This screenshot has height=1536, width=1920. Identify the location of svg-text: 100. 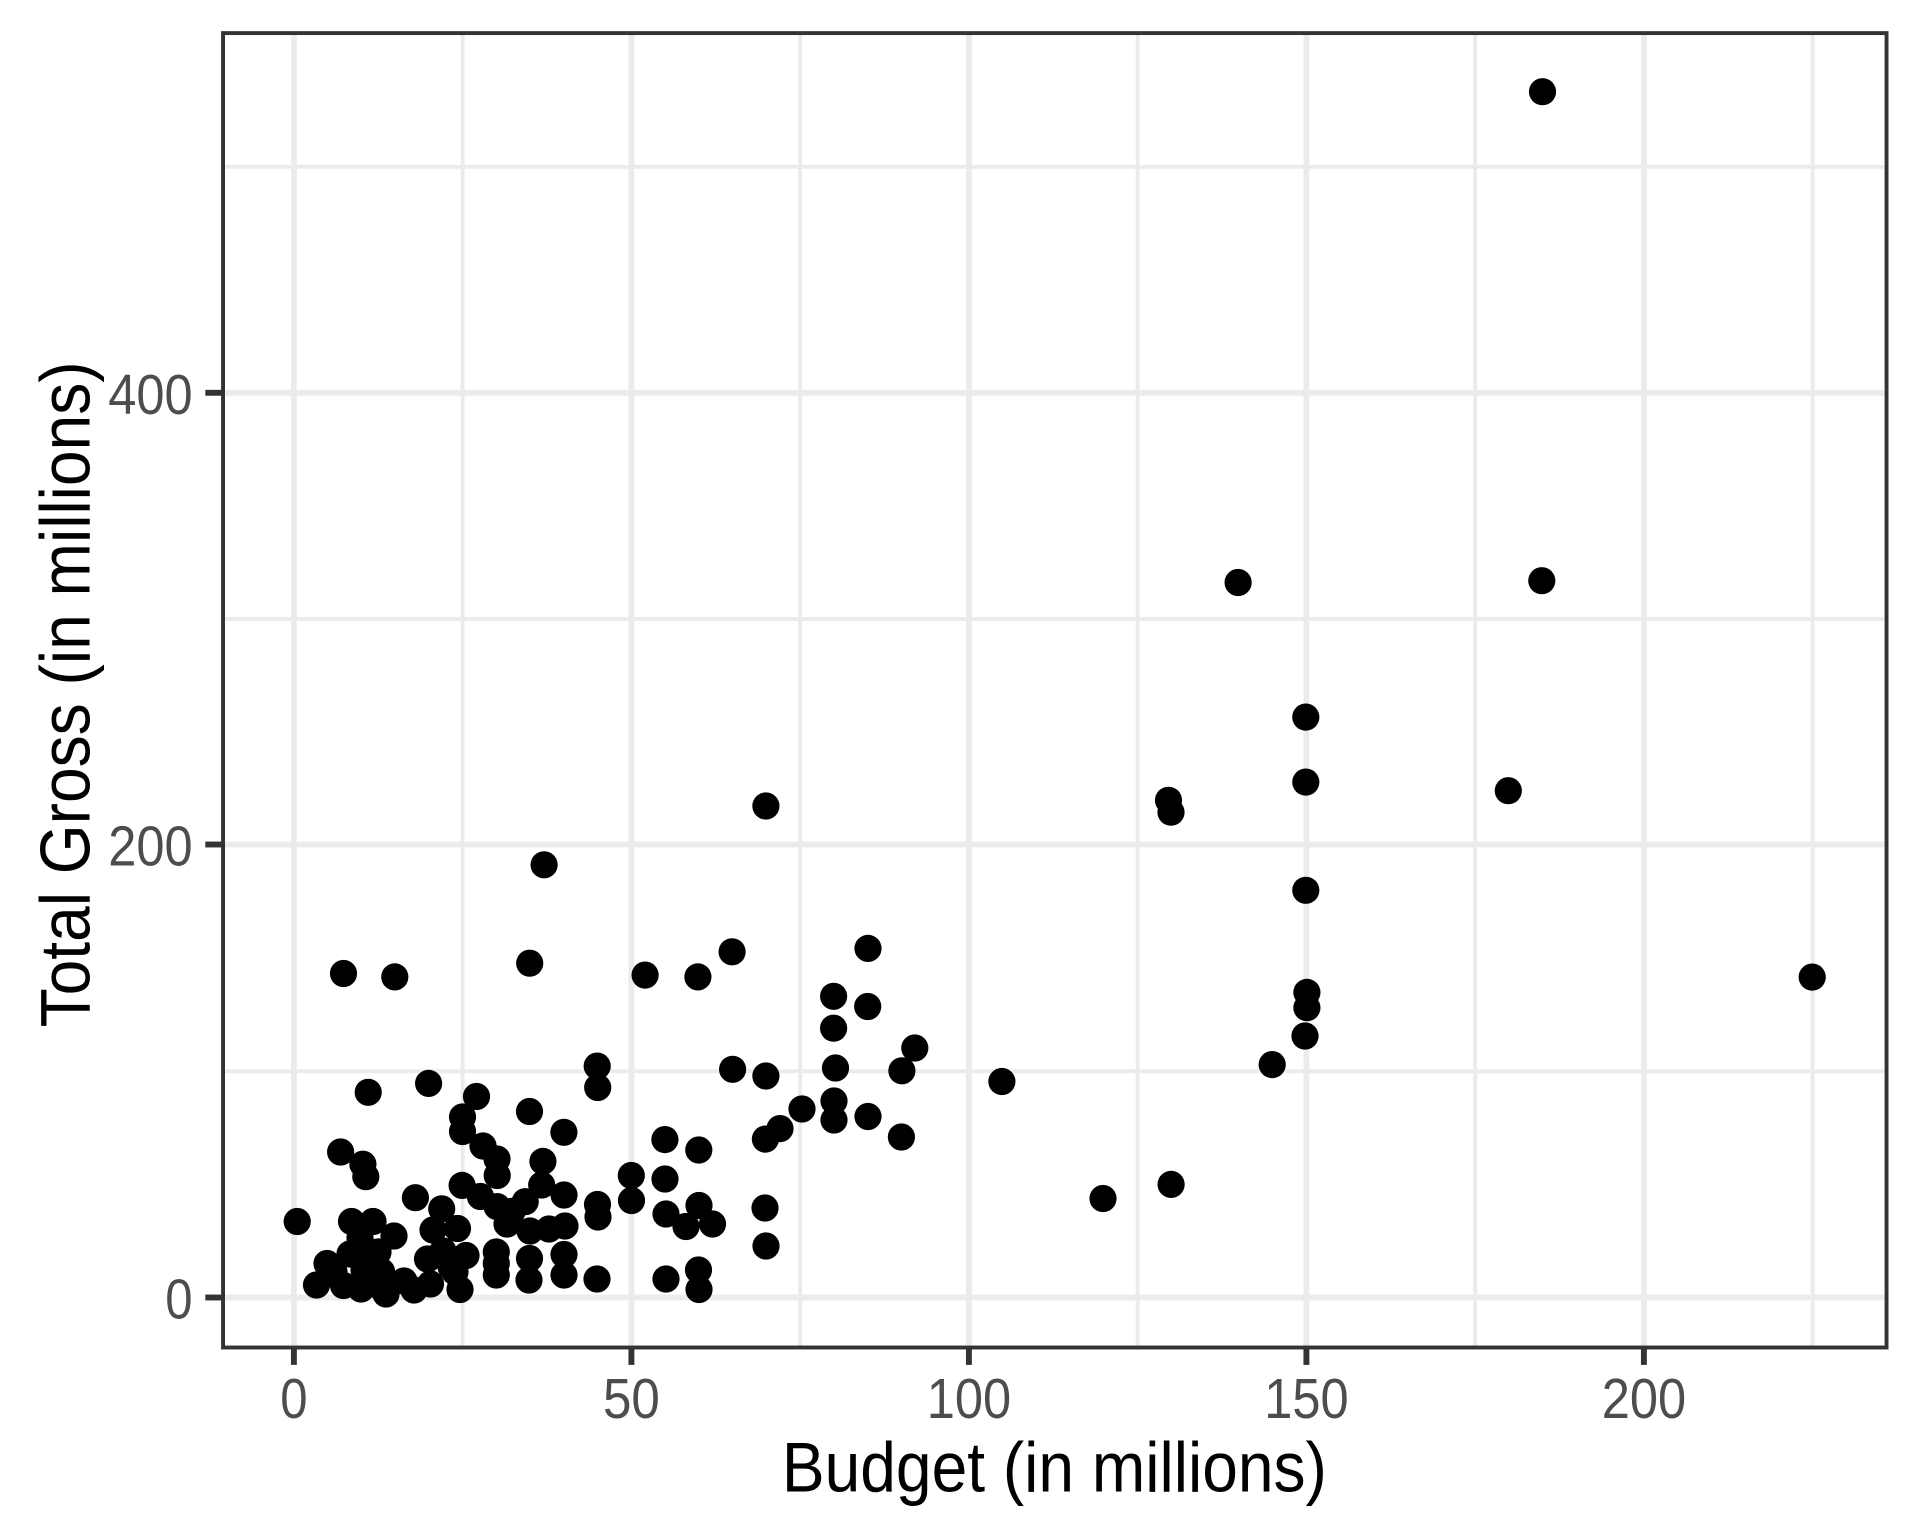
(969, 1399).